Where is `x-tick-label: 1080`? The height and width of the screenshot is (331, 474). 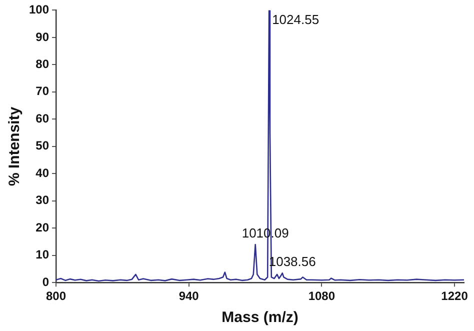 x-tick-label: 1080 is located at coordinates (322, 296).